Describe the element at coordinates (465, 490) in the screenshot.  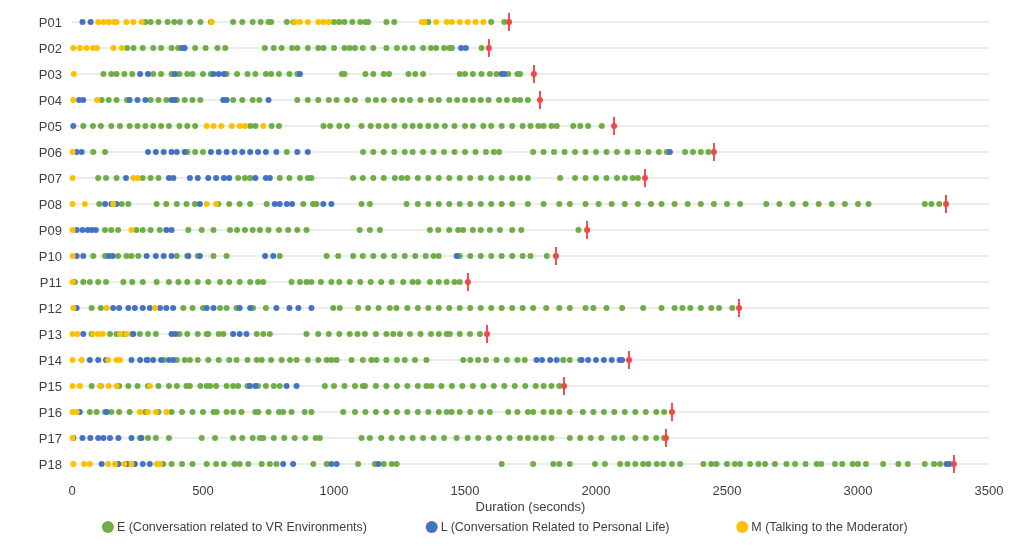
I see `x-tick-label: 1500` at that location.